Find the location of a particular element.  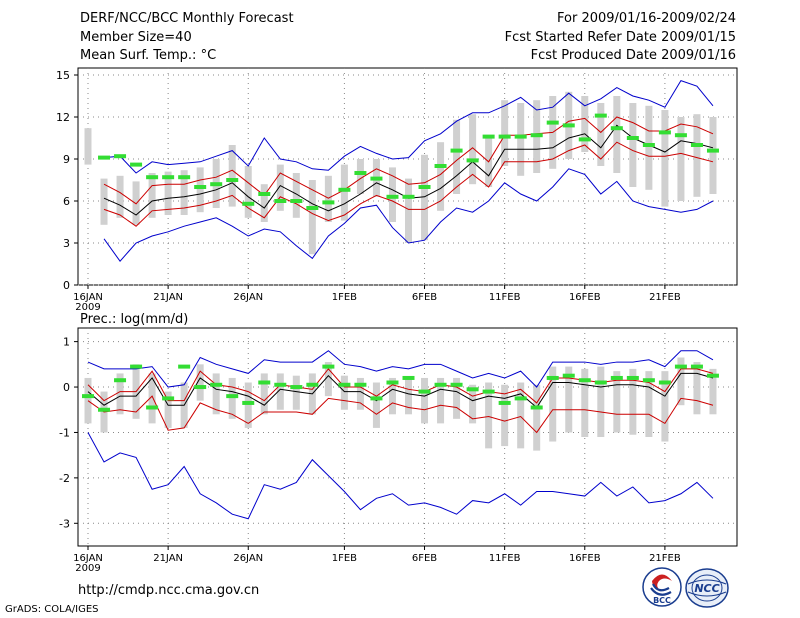

p2-y-tick-label: -2 is located at coordinates (64, 478).